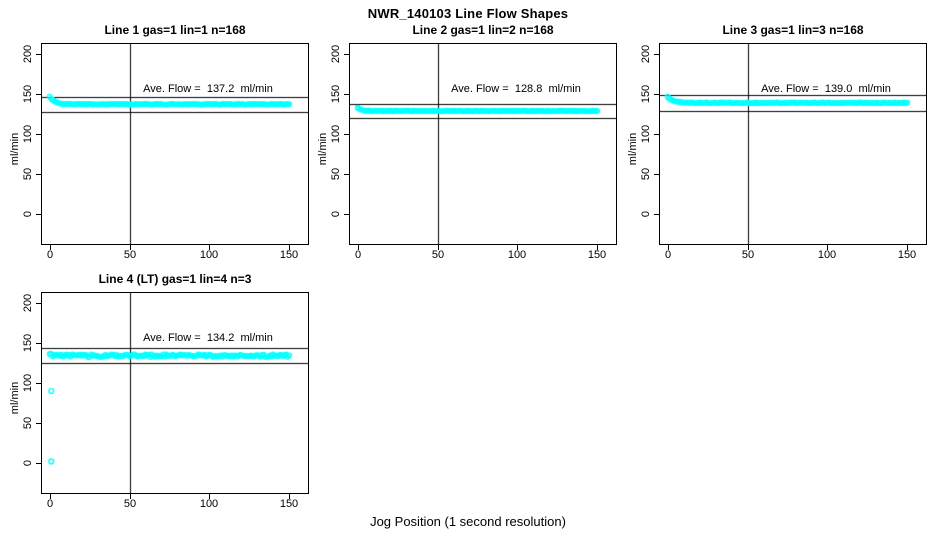 The image size is (936, 540). What do you see at coordinates (516, 89) in the screenshot?
I see `ave-flow-annotation: Ave. Flow = 128.8 ml/min` at bounding box center [516, 89].